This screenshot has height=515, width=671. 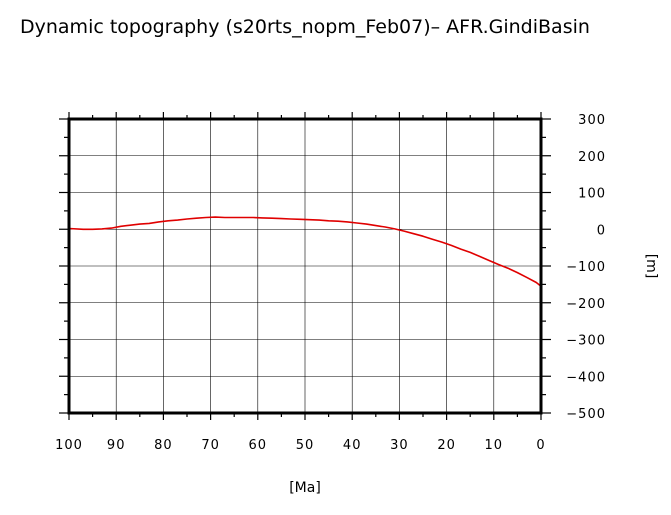 I want to click on y-tick-label: 0, so click(x=601, y=230).